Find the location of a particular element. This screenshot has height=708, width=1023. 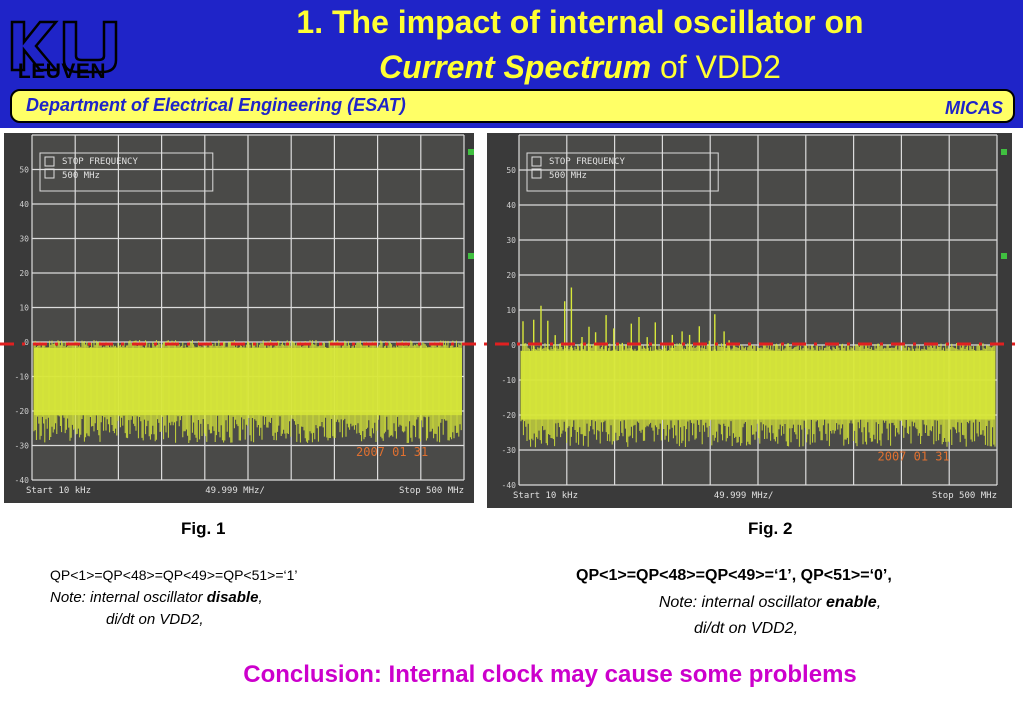

slide-title-line2: Current Spectrum of VDD2 is located at coordinates (580, 67).